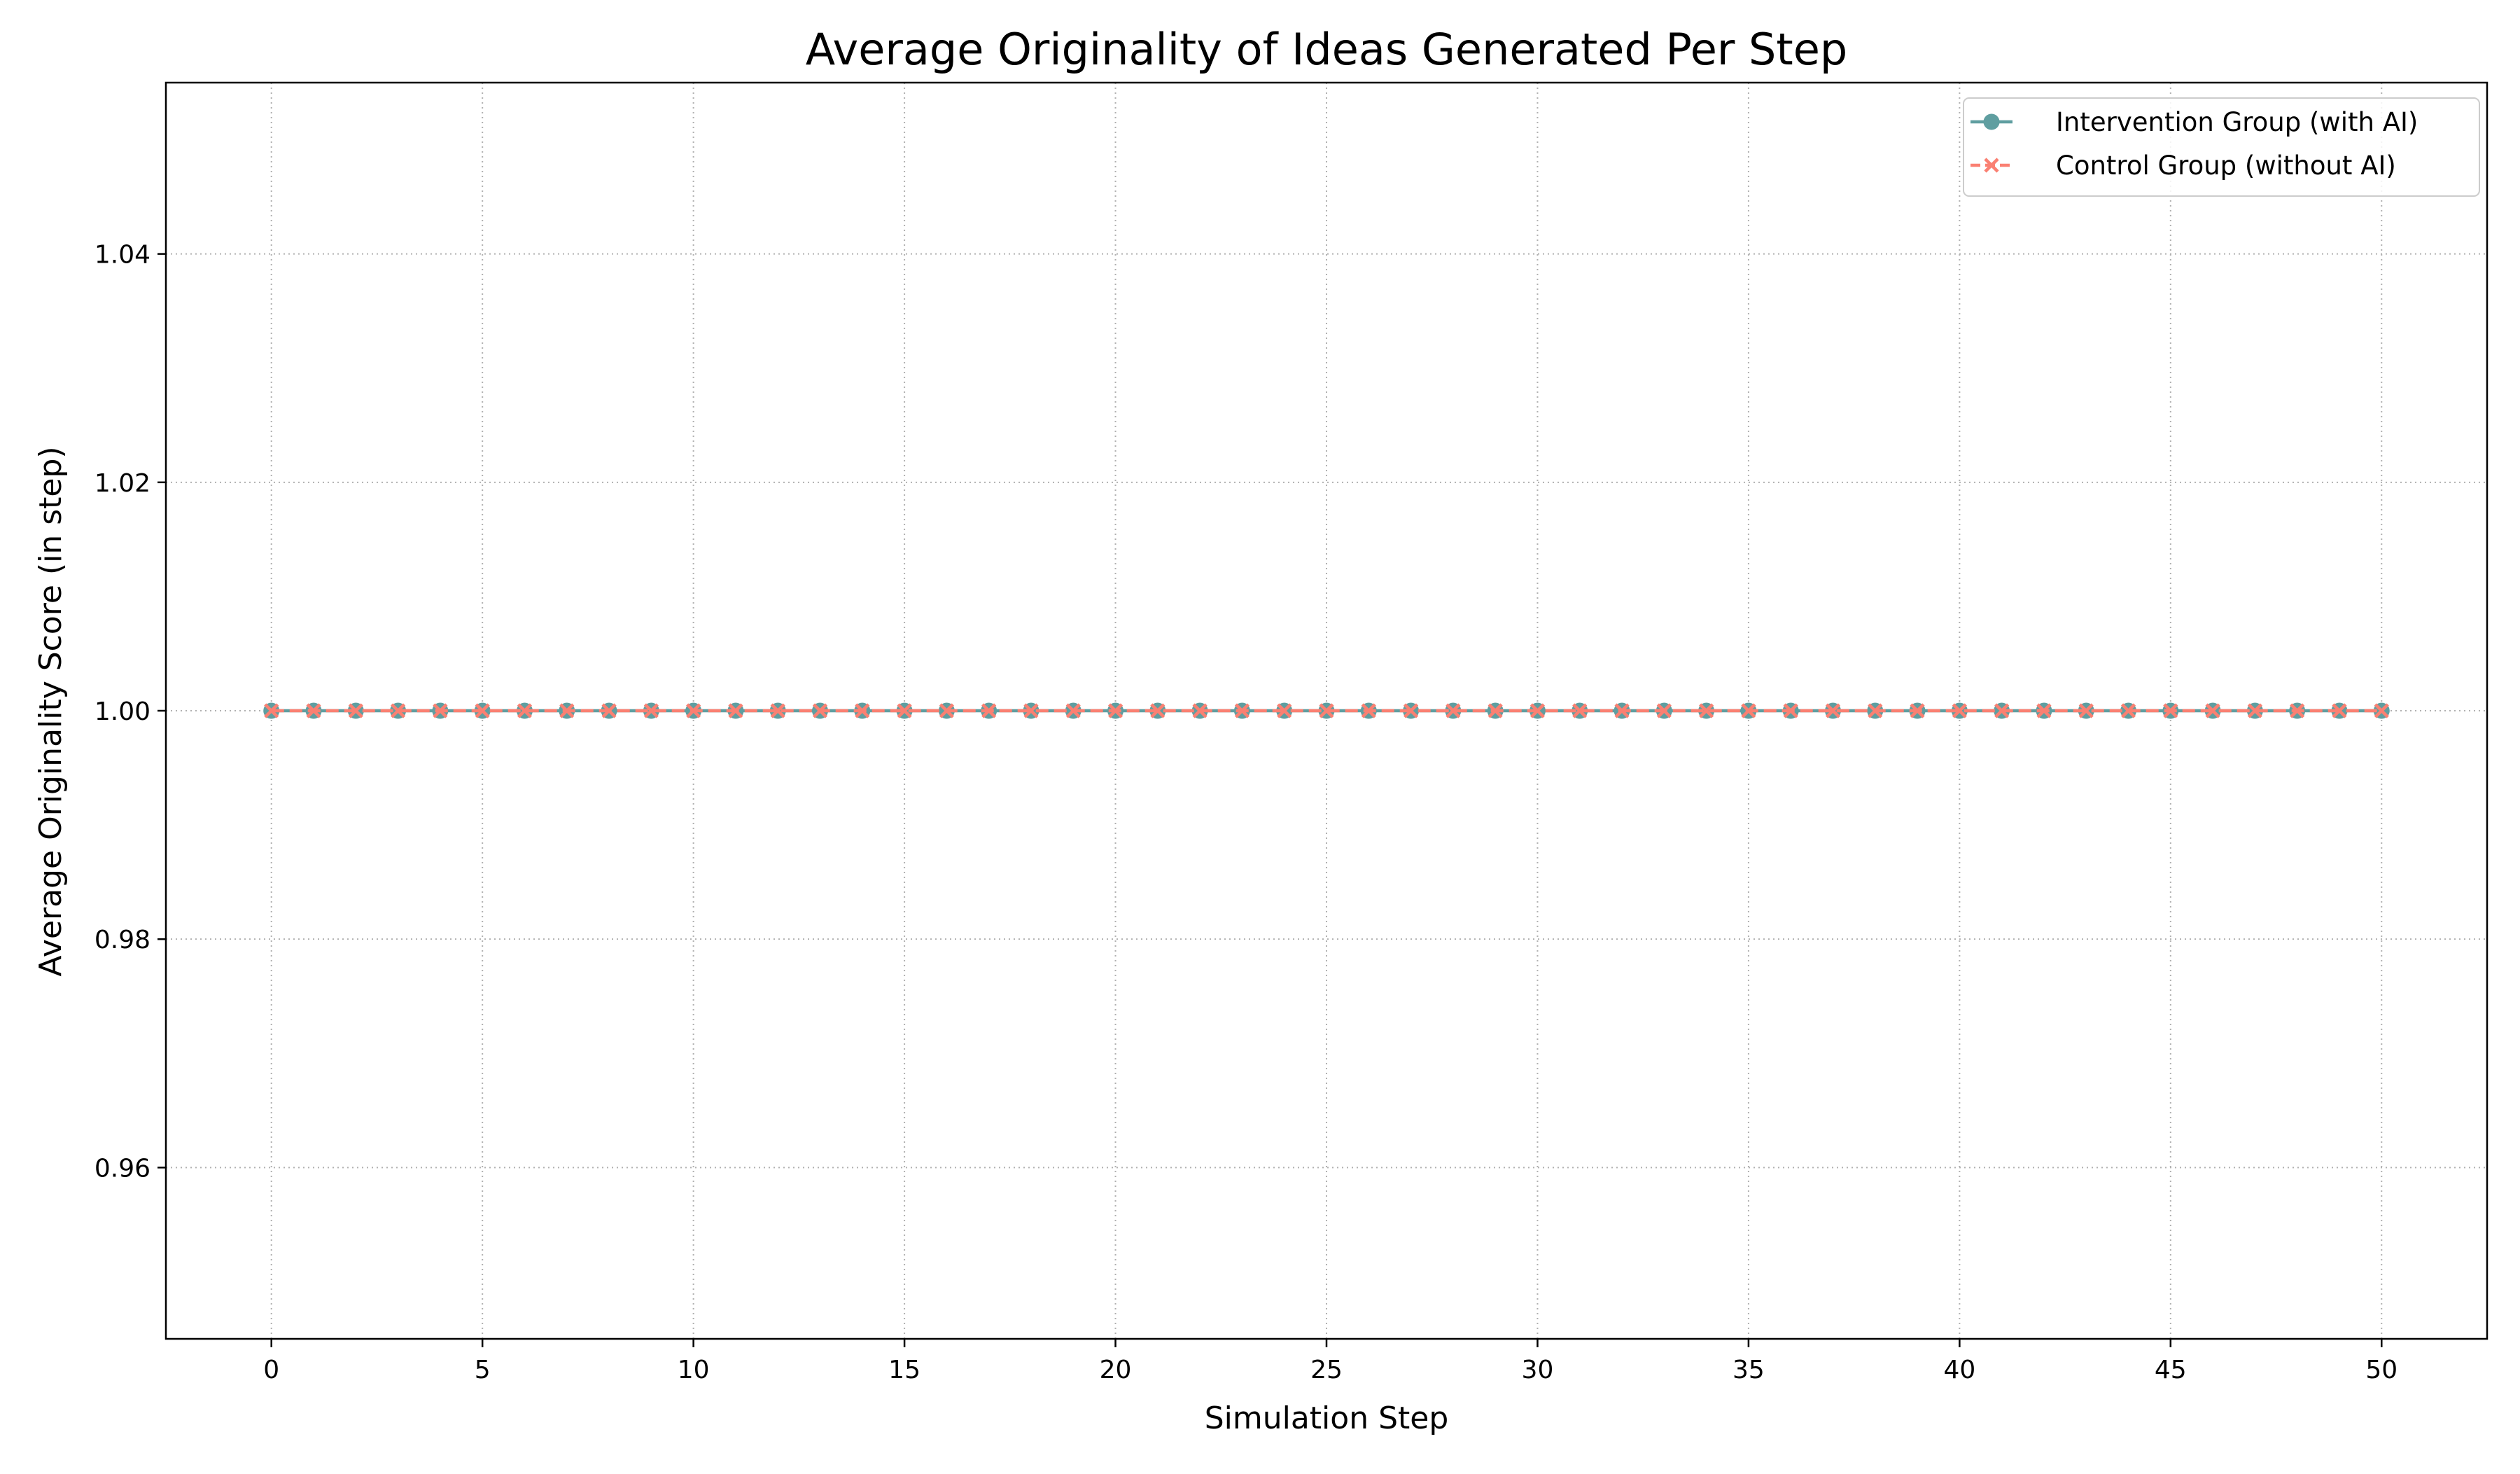 This screenshot has height=1474, width=2520. Describe the element at coordinates (51, 711) in the screenshot. I see `y-axis-label: Average Originality Score (in step)` at that location.